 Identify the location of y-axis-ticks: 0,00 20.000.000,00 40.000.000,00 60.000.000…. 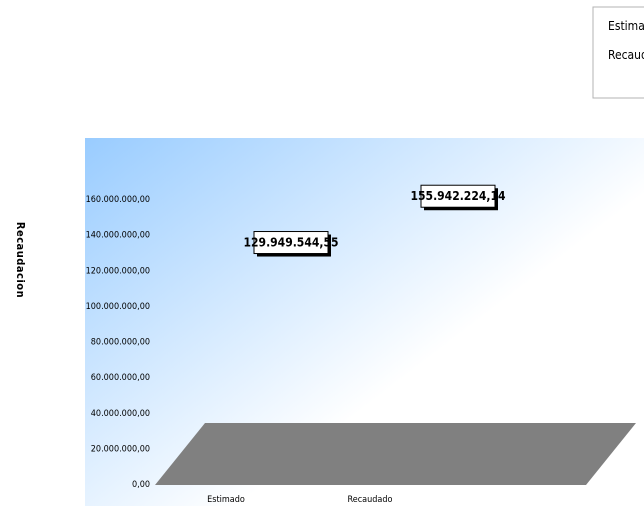
(118, 342).